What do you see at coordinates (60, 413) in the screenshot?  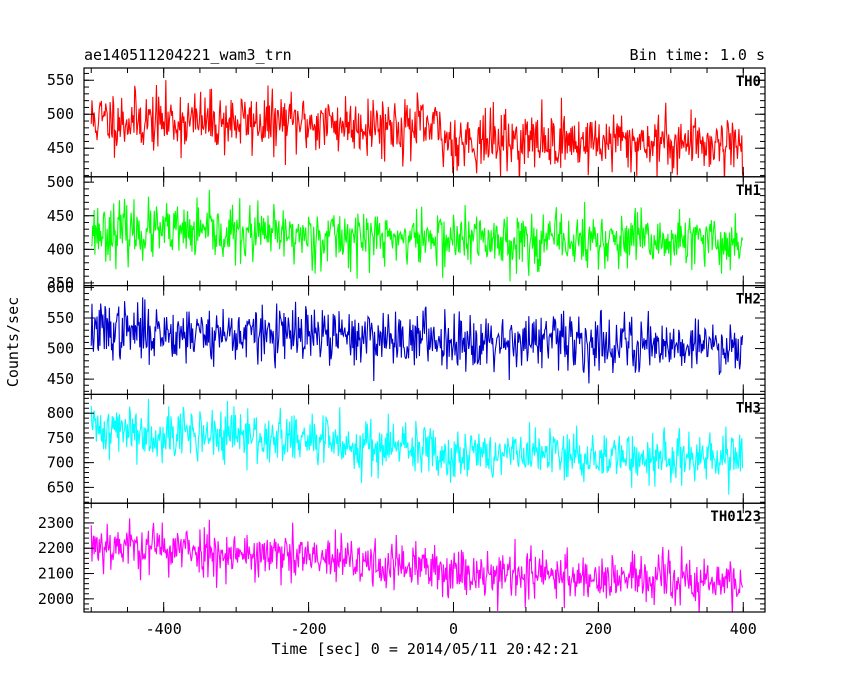 I see `y-tick-label: 800` at bounding box center [60, 413].